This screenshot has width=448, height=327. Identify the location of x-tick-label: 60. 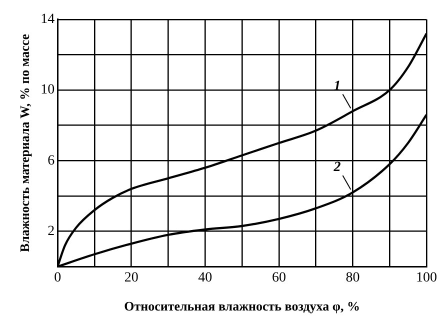
(279, 278).